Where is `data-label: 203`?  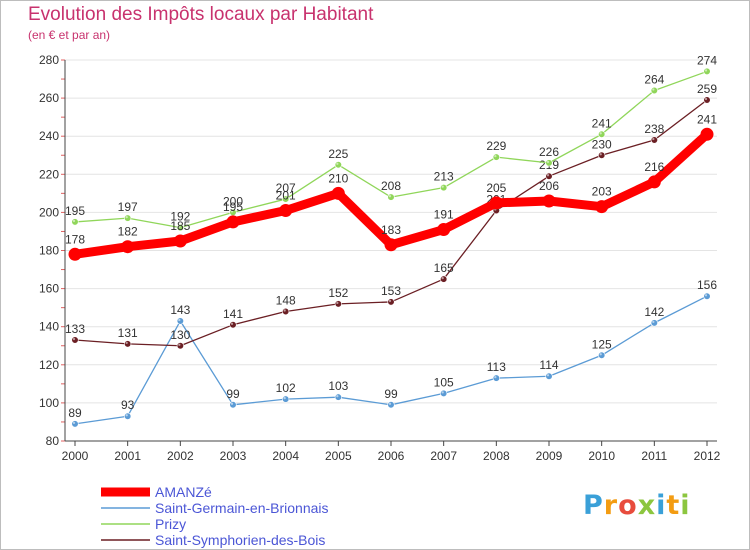 data-label: 203 is located at coordinates (602, 192).